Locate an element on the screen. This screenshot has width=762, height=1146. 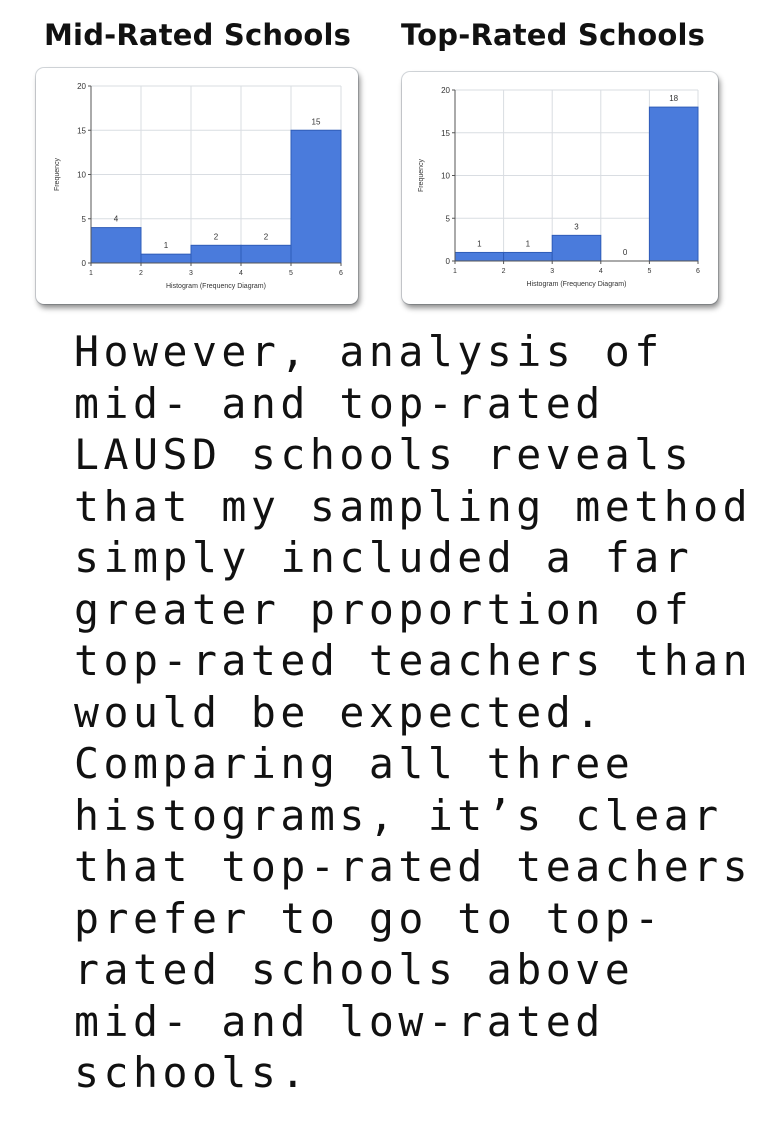
body-line: would be expected. is located at coordinates (339, 712).